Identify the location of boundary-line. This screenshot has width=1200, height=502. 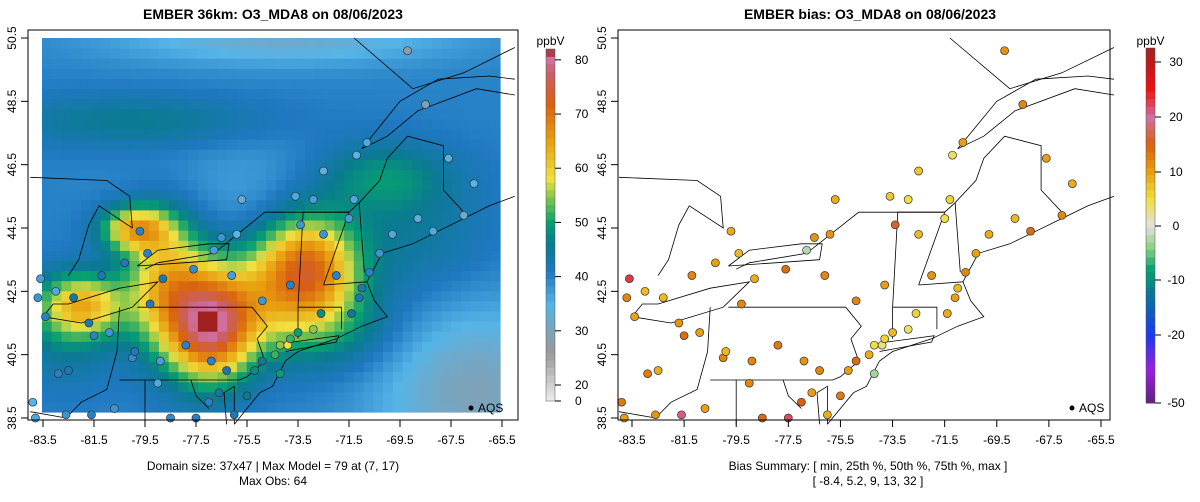
(336, 249).